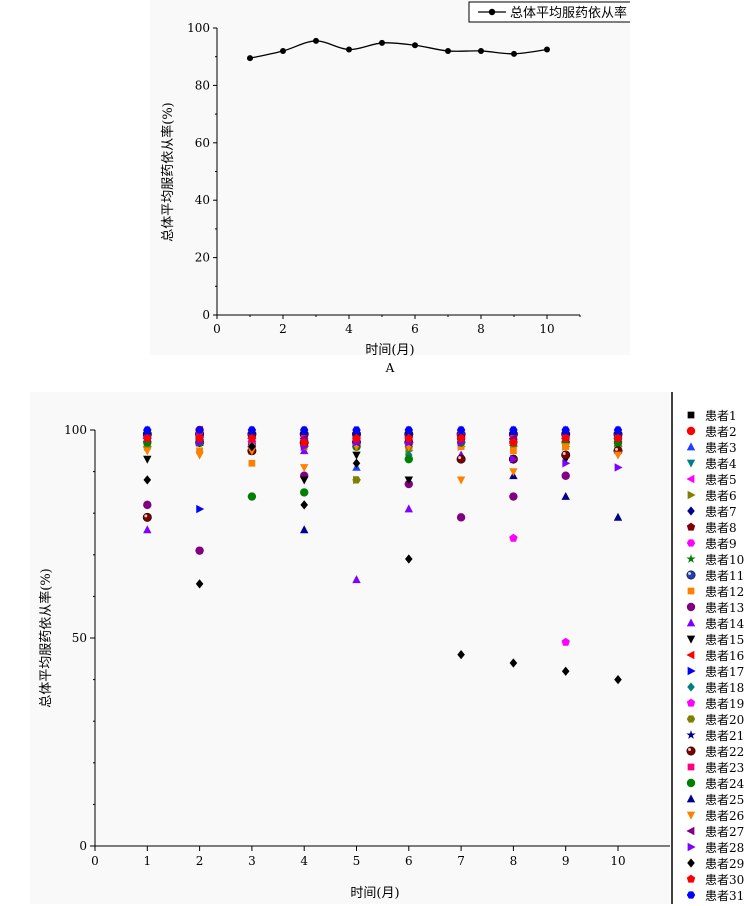 Image resolution: width=754 pixels, height=906 pixels. I want to click on chart-b-legend-label: 患者6, so click(721, 496).